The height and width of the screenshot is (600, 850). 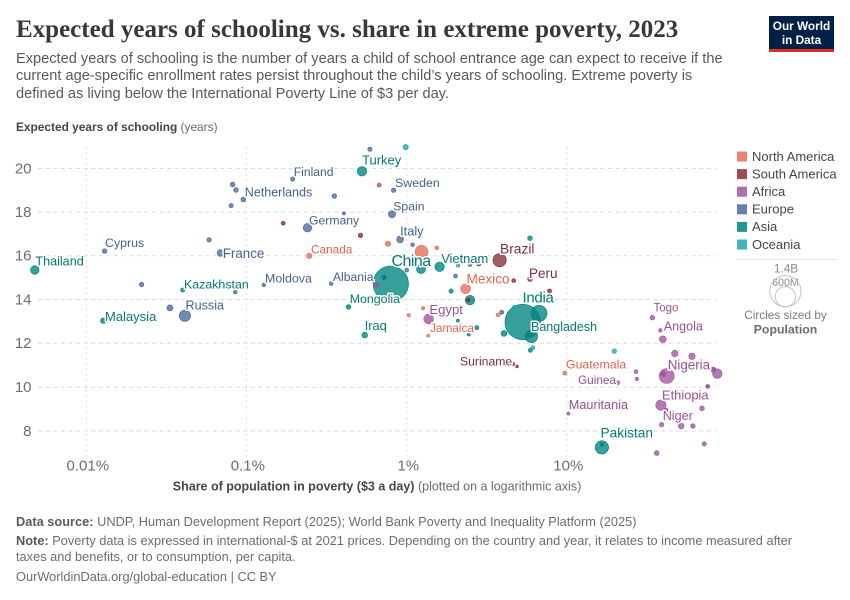 What do you see at coordinates (543, 273) in the screenshot?
I see `svg-text: Peru` at bounding box center [543, 273].